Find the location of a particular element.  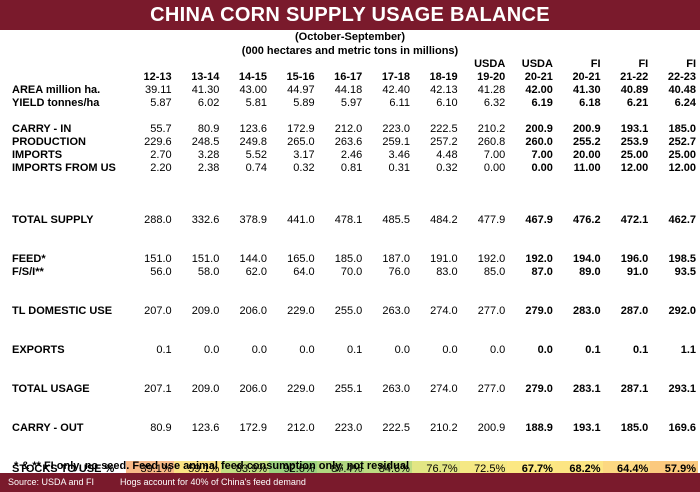

row-value: 283.0 is located at coordinates (587, 311).